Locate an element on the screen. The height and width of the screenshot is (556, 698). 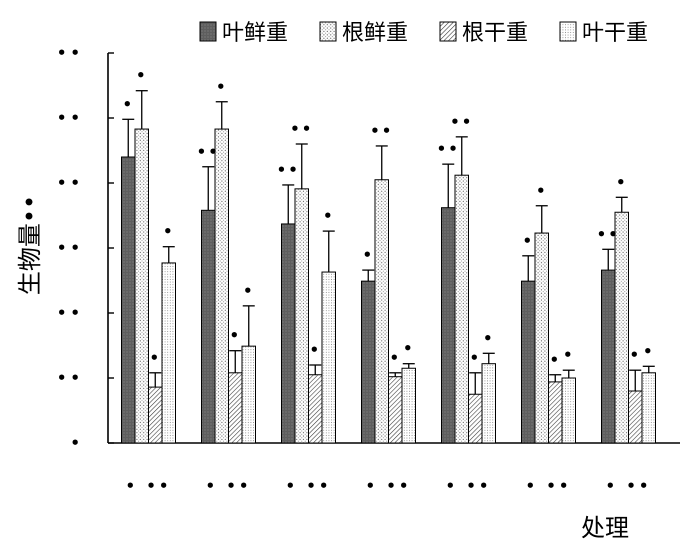
legend-label: 根干重 is located at coordinates (495, 33).